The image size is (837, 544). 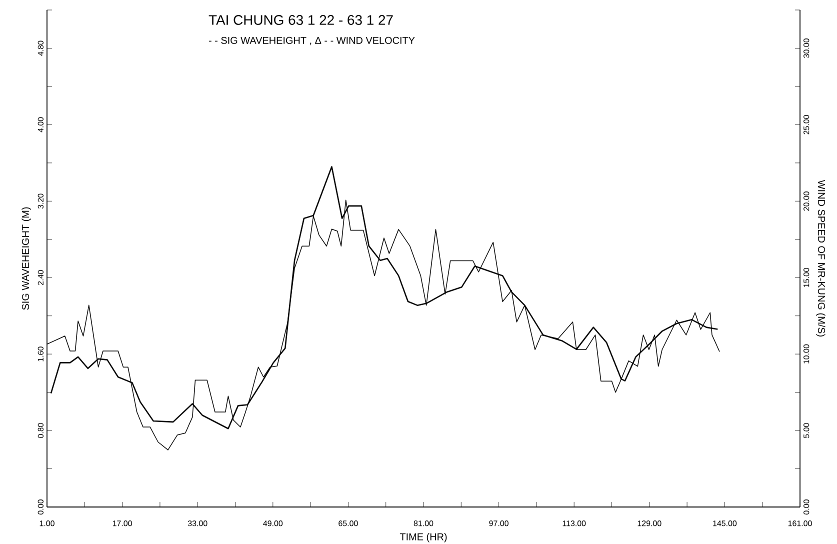 What do you see at coordinates (311, 41) in the screenshot?
I see `text: - - SIG WAVEHEIGHT , Δ - - WIND VELOCITY` at bounding box center [311, 41].